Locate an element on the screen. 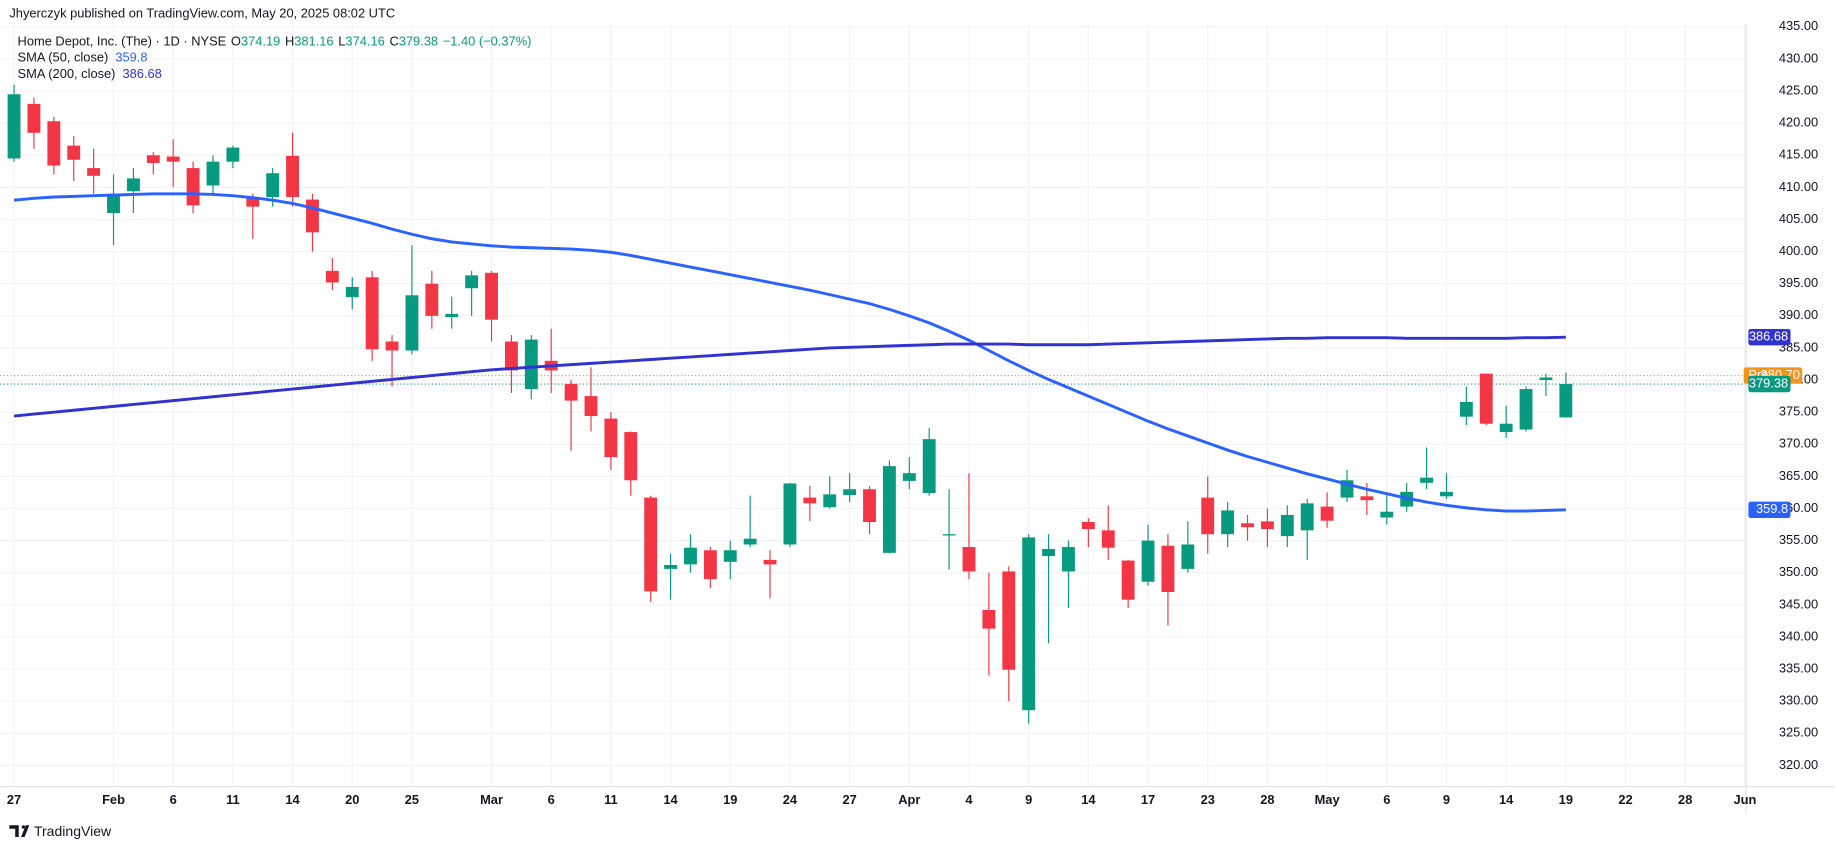 The height and width of the screenshot is (850, 1835). sma-line is located at coordinates (789, 376).